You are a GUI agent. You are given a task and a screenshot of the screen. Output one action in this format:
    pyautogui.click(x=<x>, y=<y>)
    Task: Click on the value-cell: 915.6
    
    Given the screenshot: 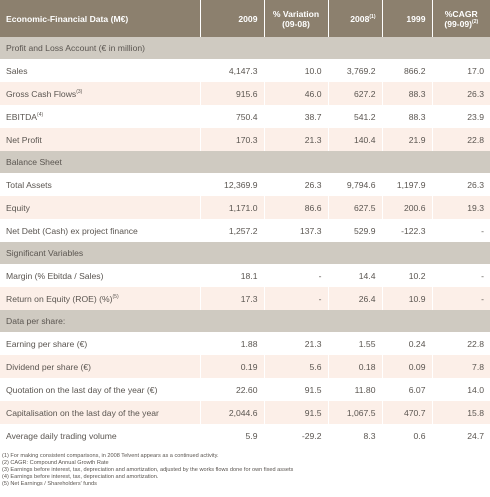 What is the action you would take?
    pyautogui.click(x=231, y=93)
    